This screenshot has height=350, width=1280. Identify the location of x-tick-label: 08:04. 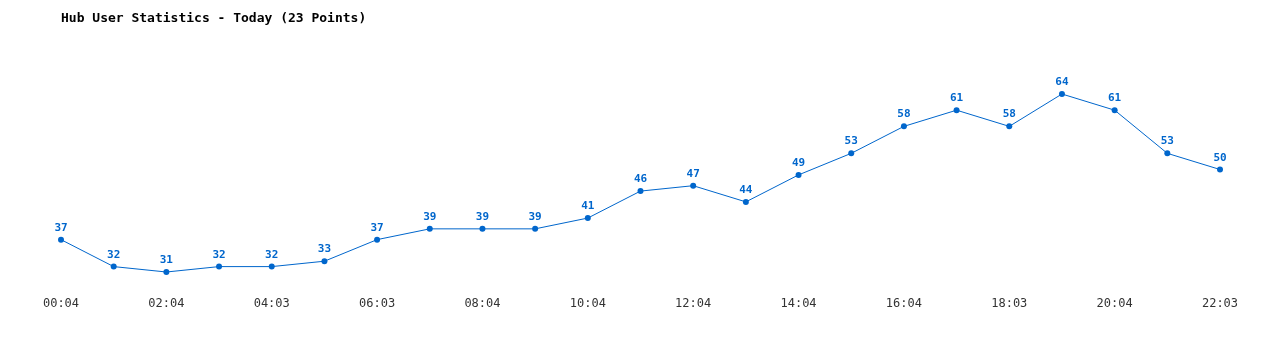
(482, 303).